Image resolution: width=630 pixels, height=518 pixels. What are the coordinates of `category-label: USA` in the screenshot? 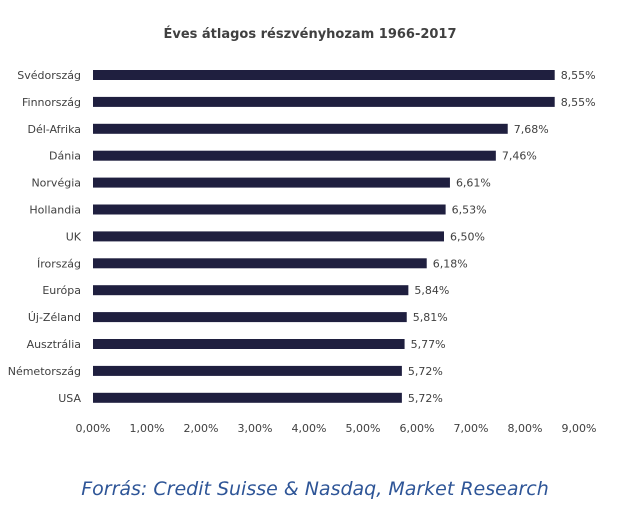 It's located at (69, 398).